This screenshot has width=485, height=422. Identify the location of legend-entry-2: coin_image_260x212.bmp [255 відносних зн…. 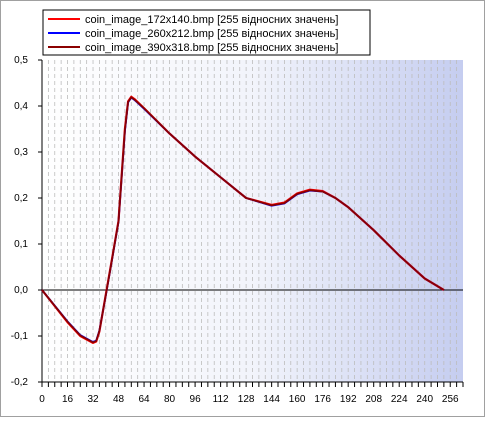
(211, 34).